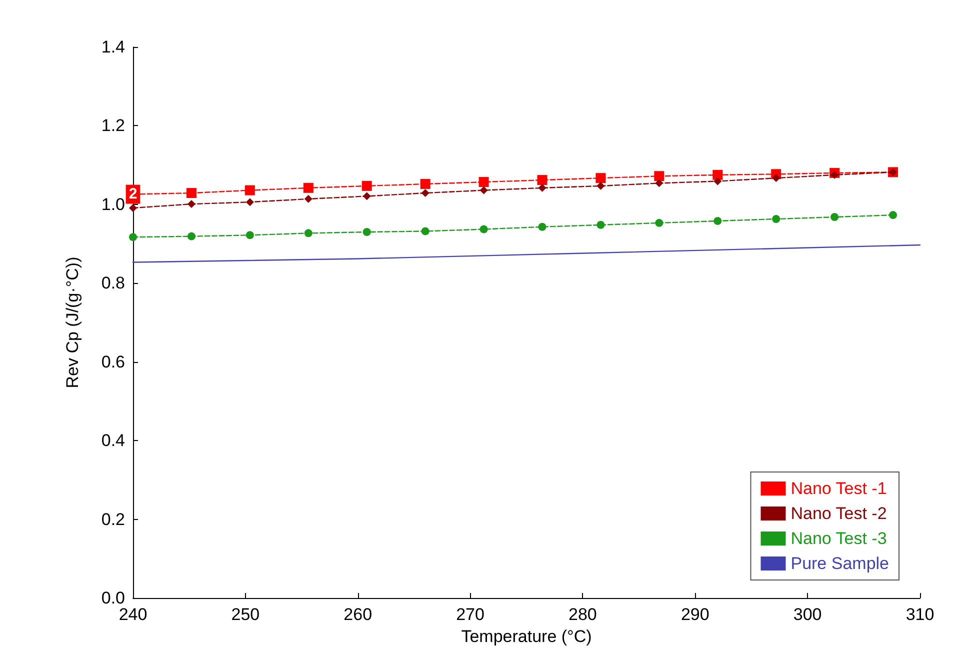 The image size is (969, 662). Describe the element at coordinates (113, 598) in the screenshot. I see `y-tick-label: 0.0` at that location.